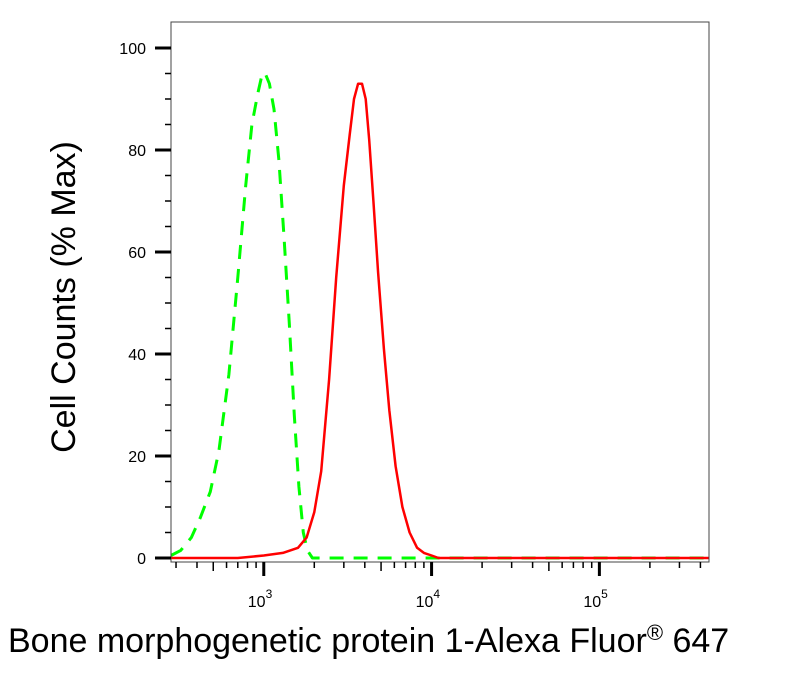 The width and height of the screenshot is (805, 673). I want to click on x-axis-label-registered-mark: ®, so click(655, 632).